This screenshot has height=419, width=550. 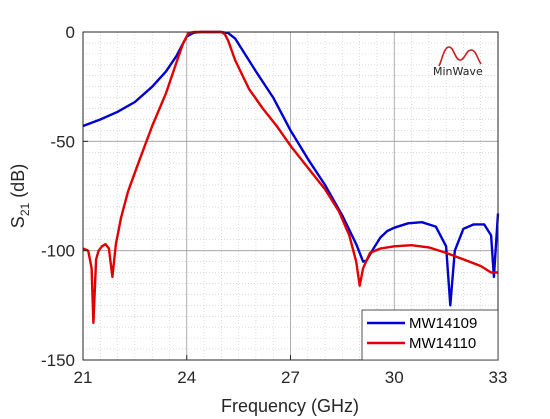 What do you see at coordinates (58, 251) in the screenshot?
I see `y-tick-label: -100` at bounding box center [58, 251].